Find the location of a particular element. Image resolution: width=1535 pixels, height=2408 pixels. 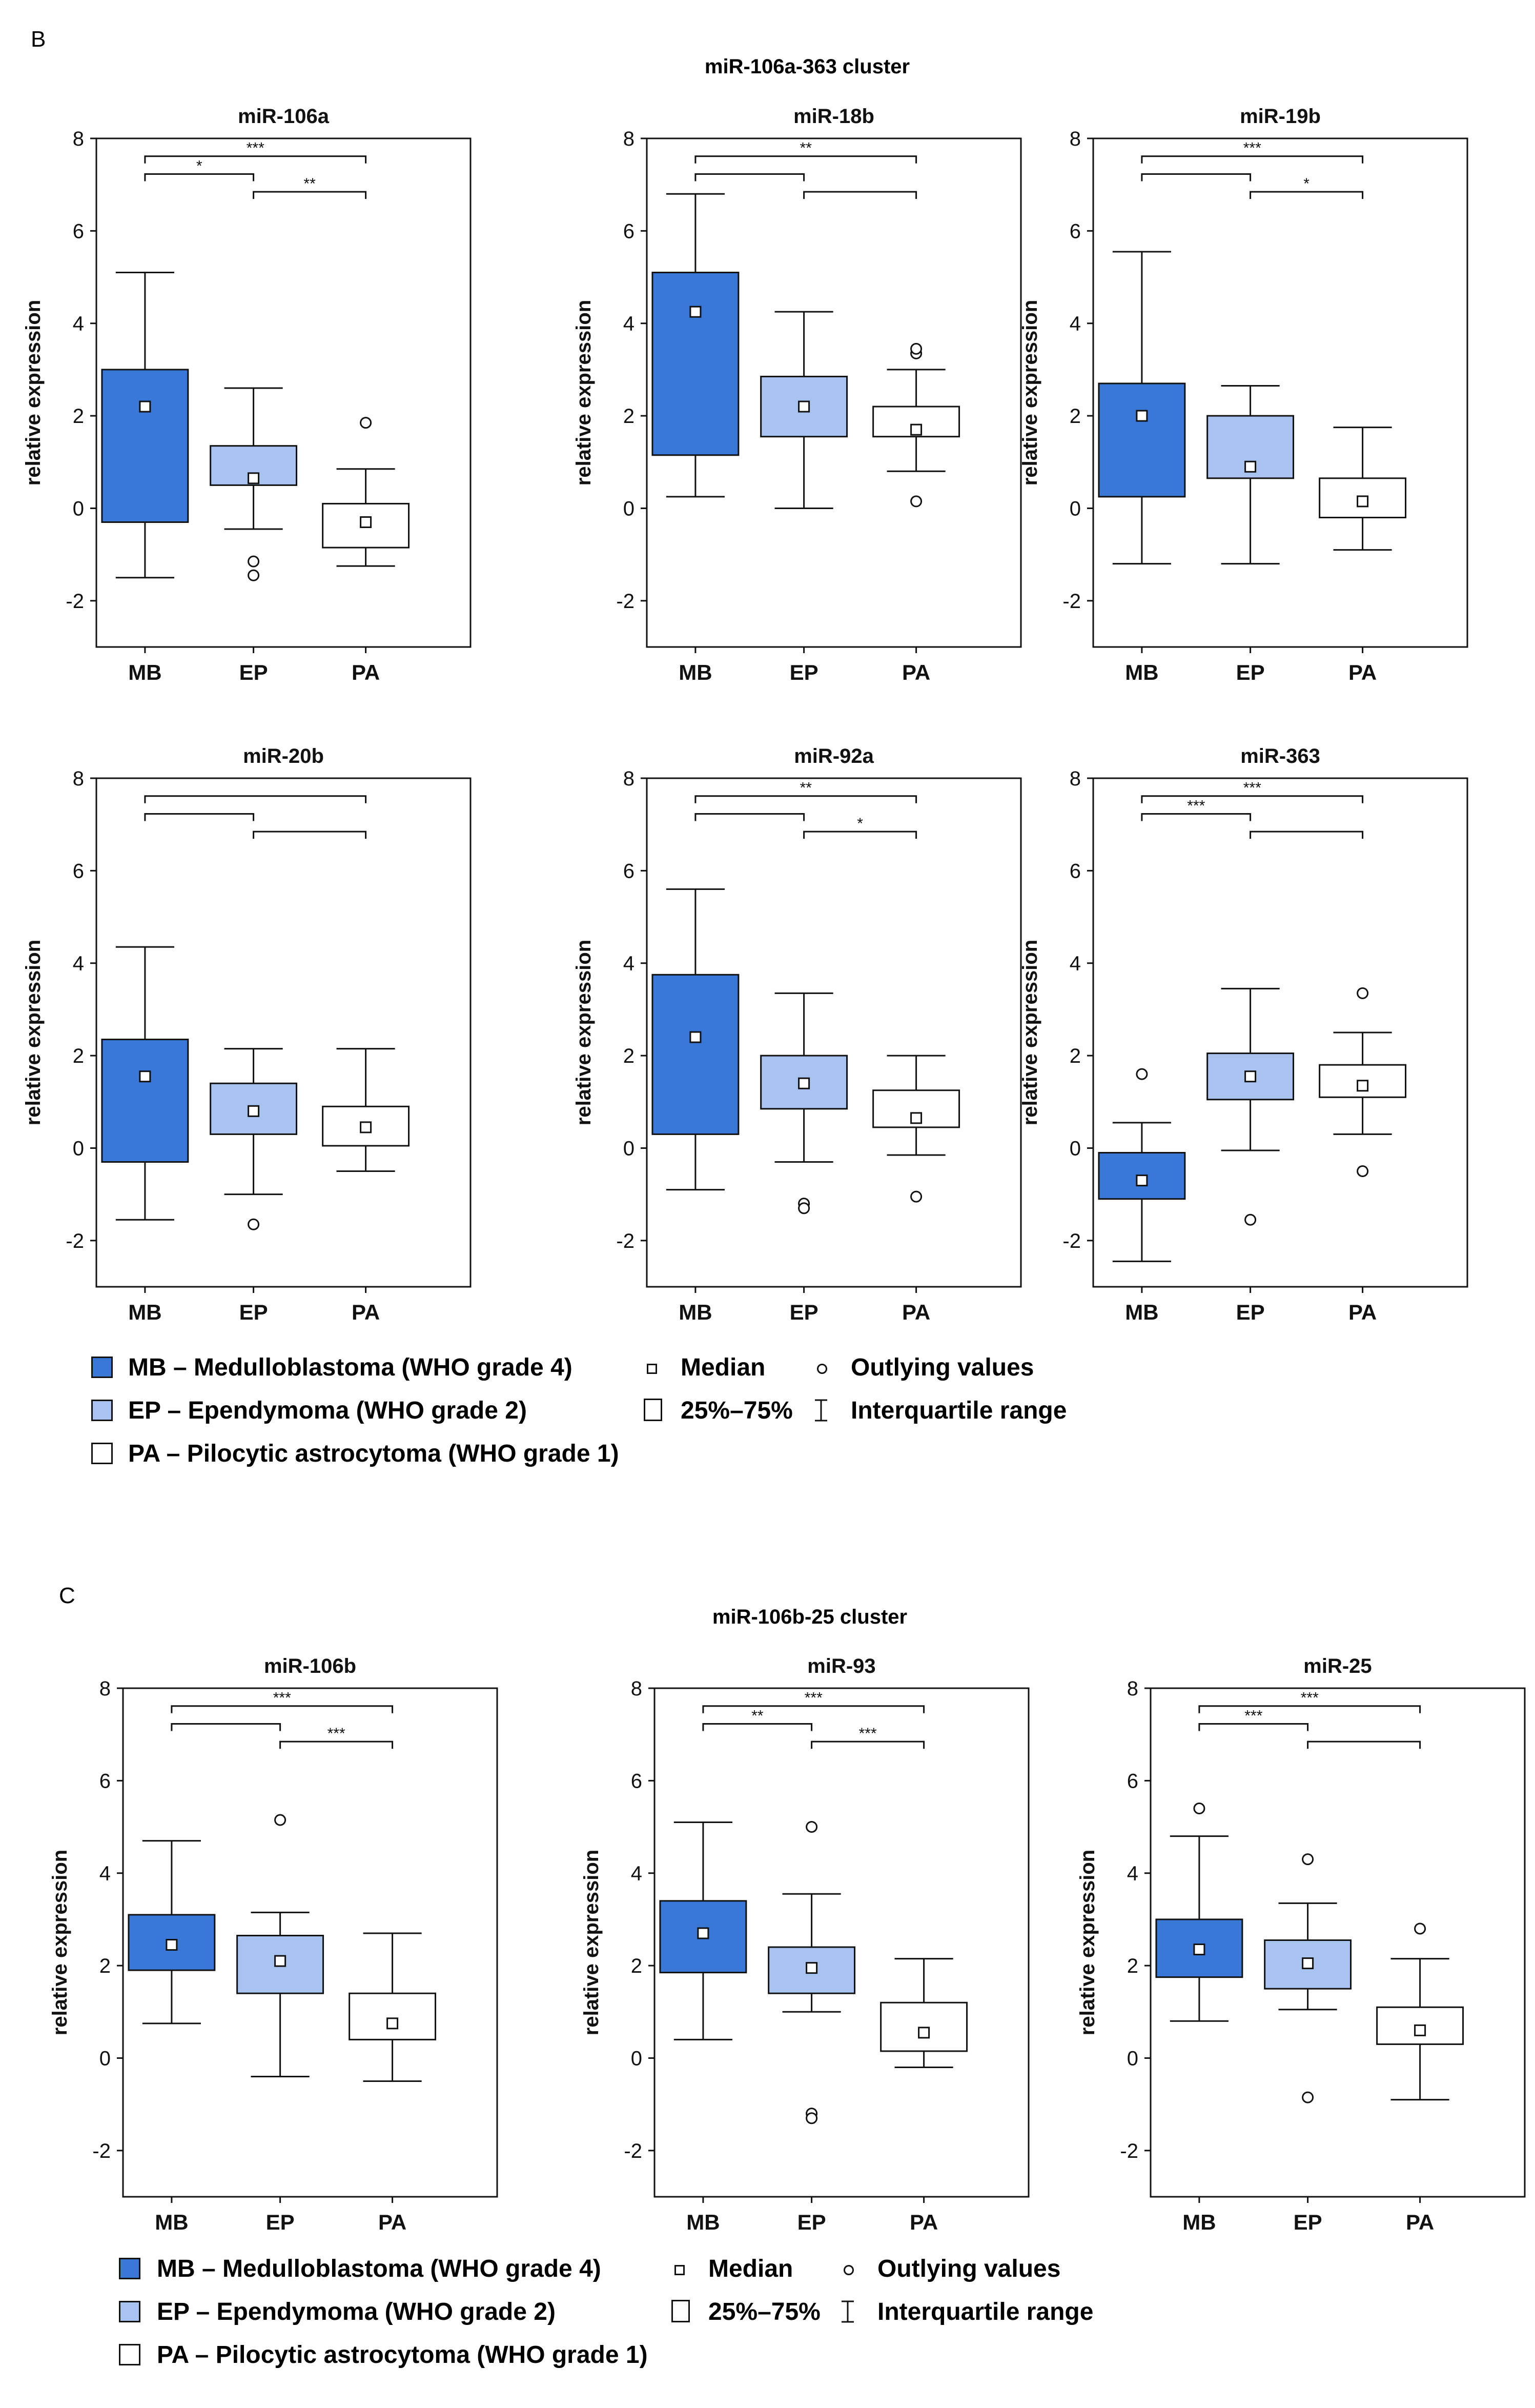

legend-median-text: Median is located at coordinates (723, 1367).